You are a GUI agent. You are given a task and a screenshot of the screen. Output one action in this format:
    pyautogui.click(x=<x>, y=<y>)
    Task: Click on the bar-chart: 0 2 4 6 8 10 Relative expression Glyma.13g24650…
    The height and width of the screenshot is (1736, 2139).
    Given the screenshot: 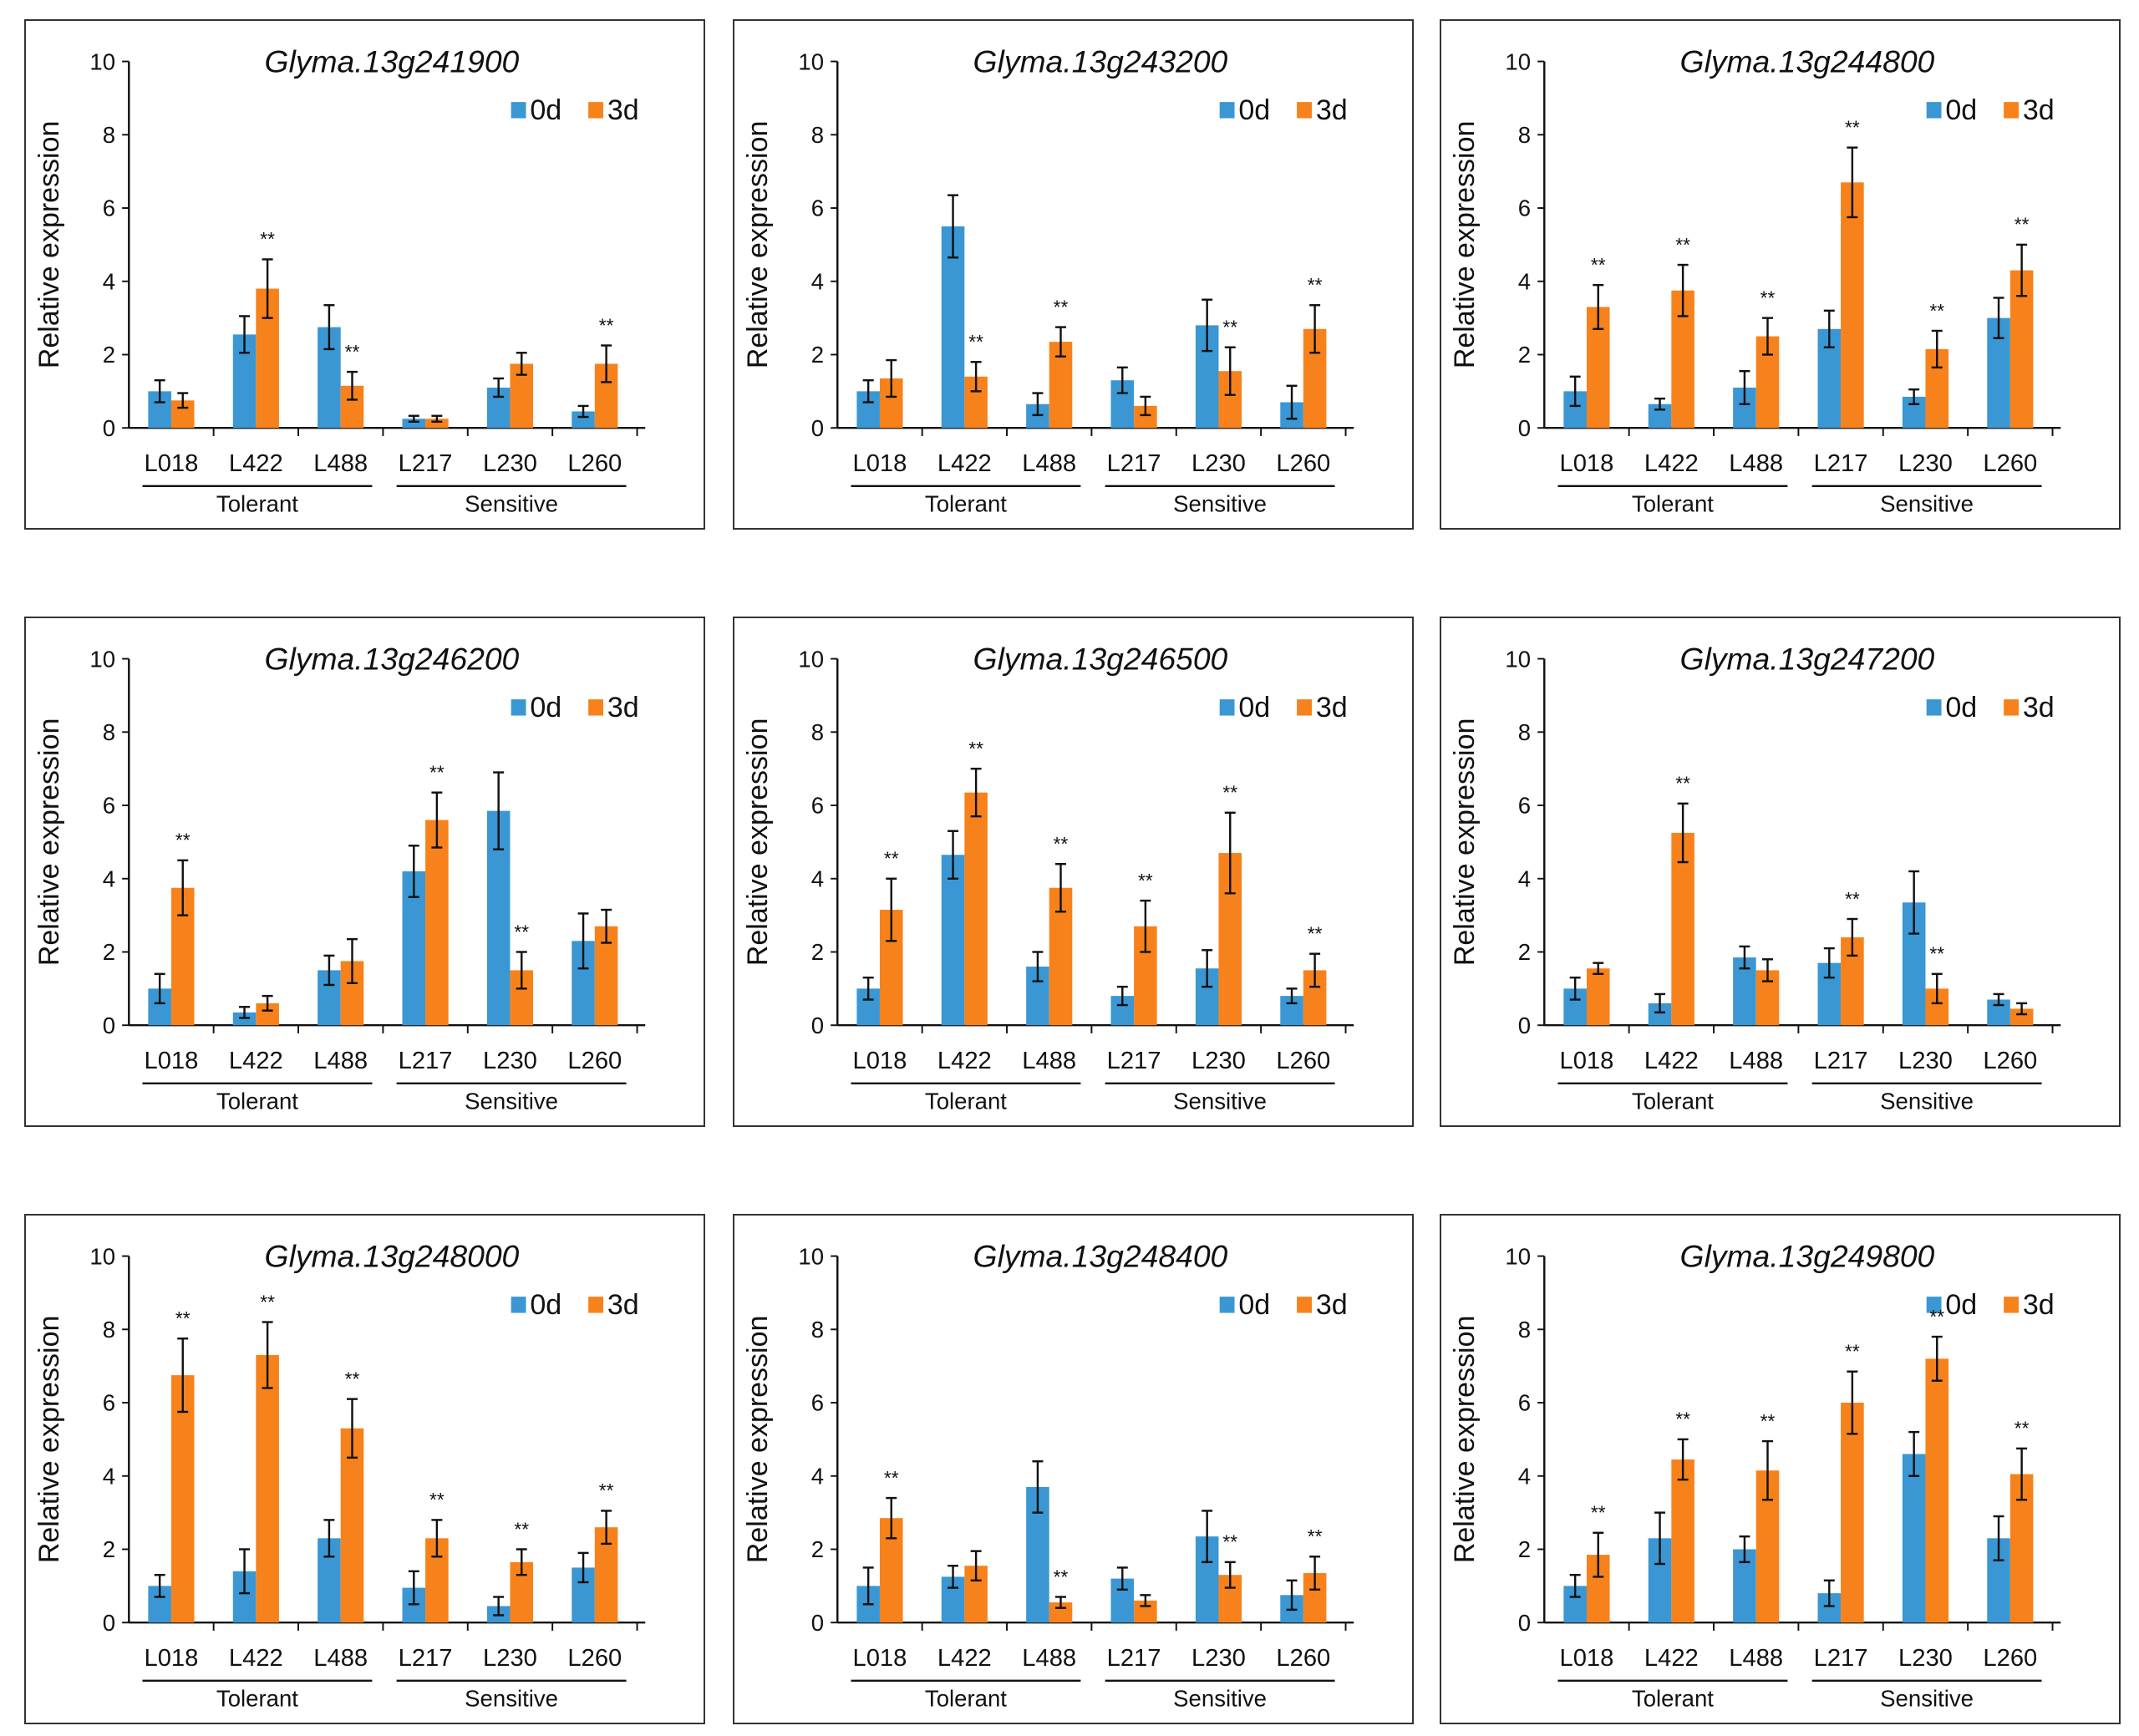 What is the action you would take?
    pyautogui.click(x=1048, y=878)
    